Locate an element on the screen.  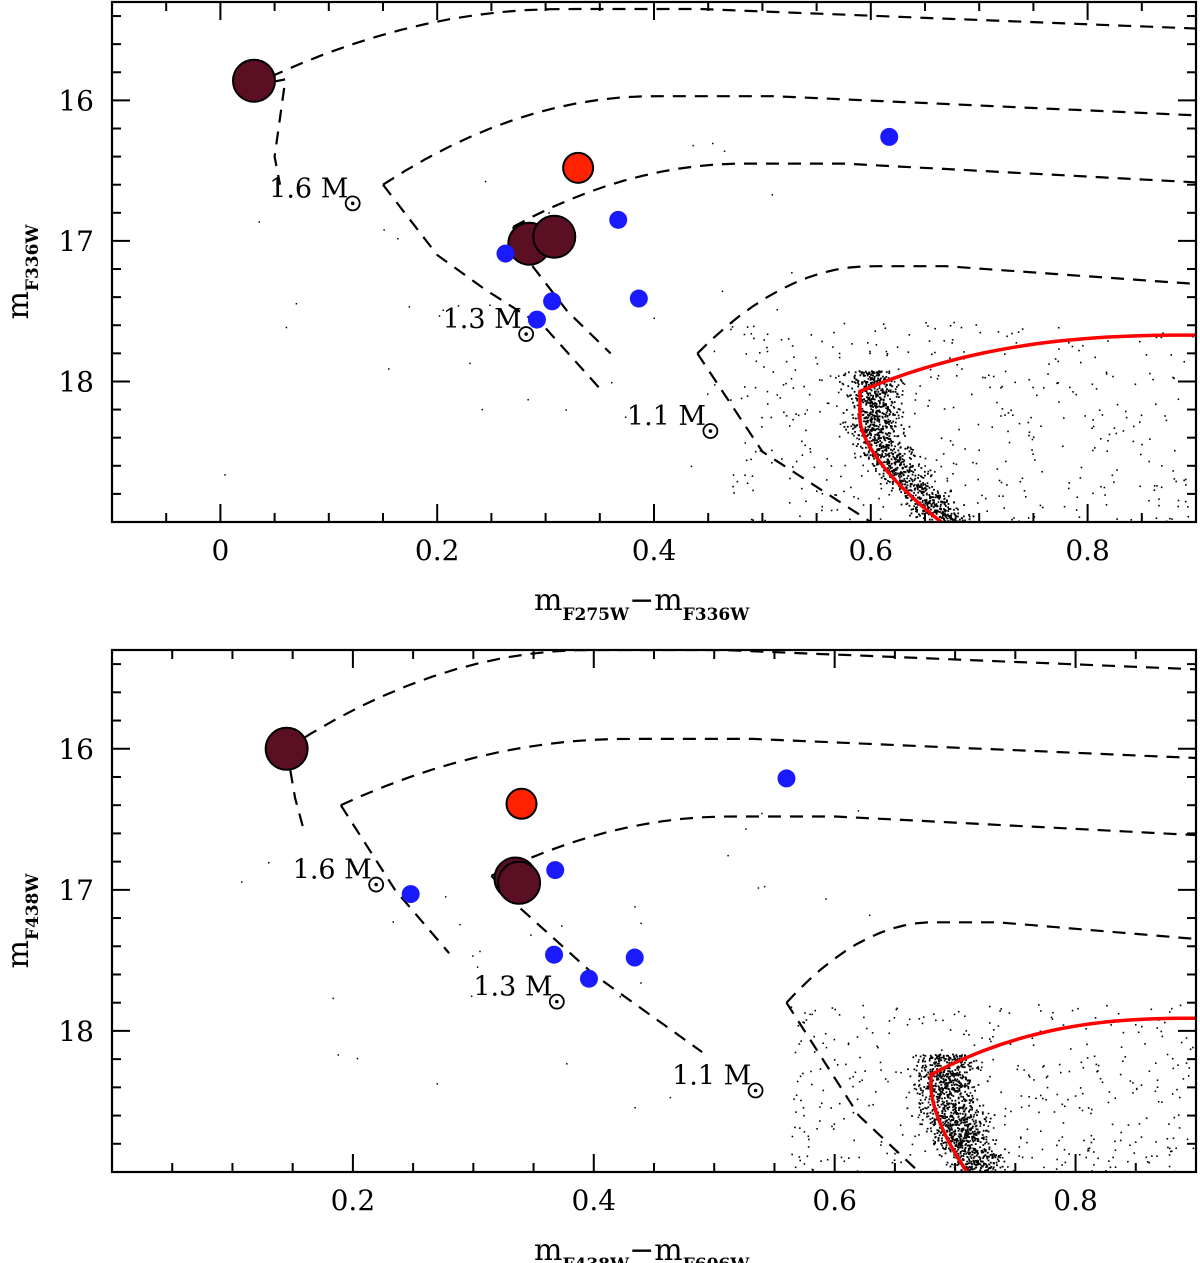
y-tick-label: 17 is located at coordinates (76, 890).